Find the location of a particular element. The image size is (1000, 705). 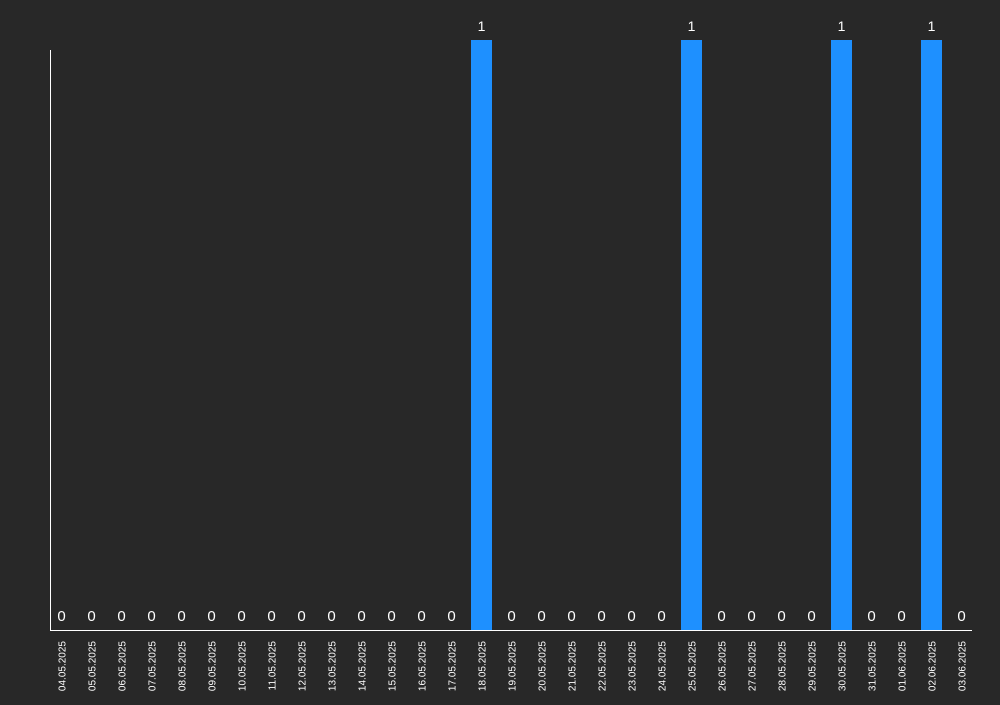

x-tick-label-26.05.2025: 26.05.2025 is located at coordinates (723, 666).